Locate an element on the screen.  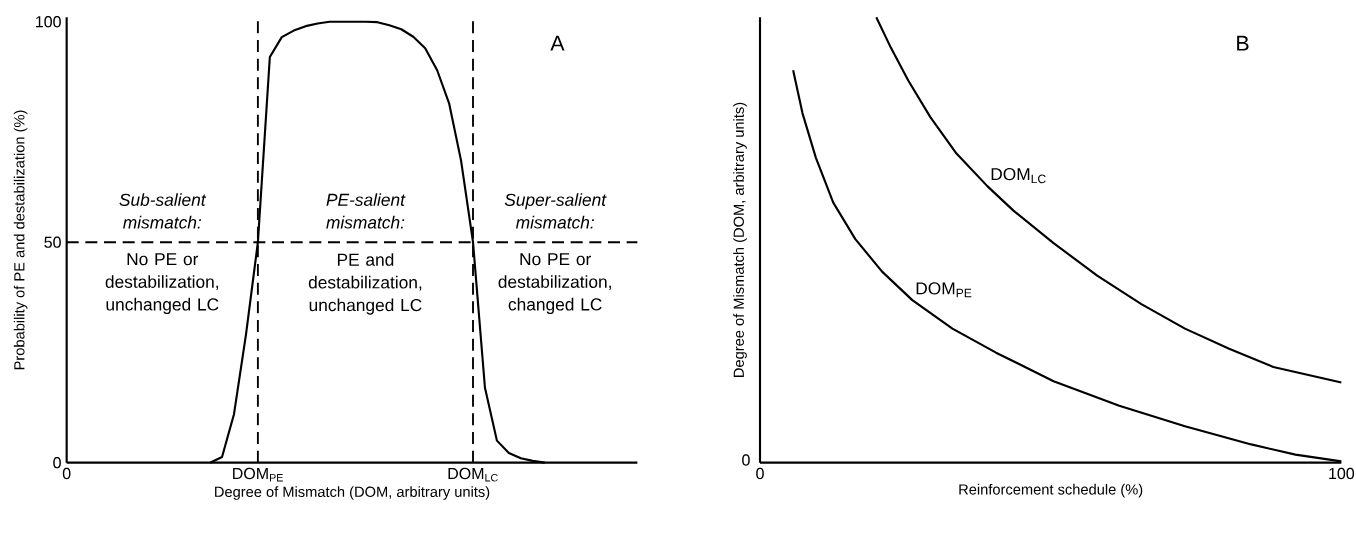
y-tick-label: 50 is located at coordinates (52, 242).